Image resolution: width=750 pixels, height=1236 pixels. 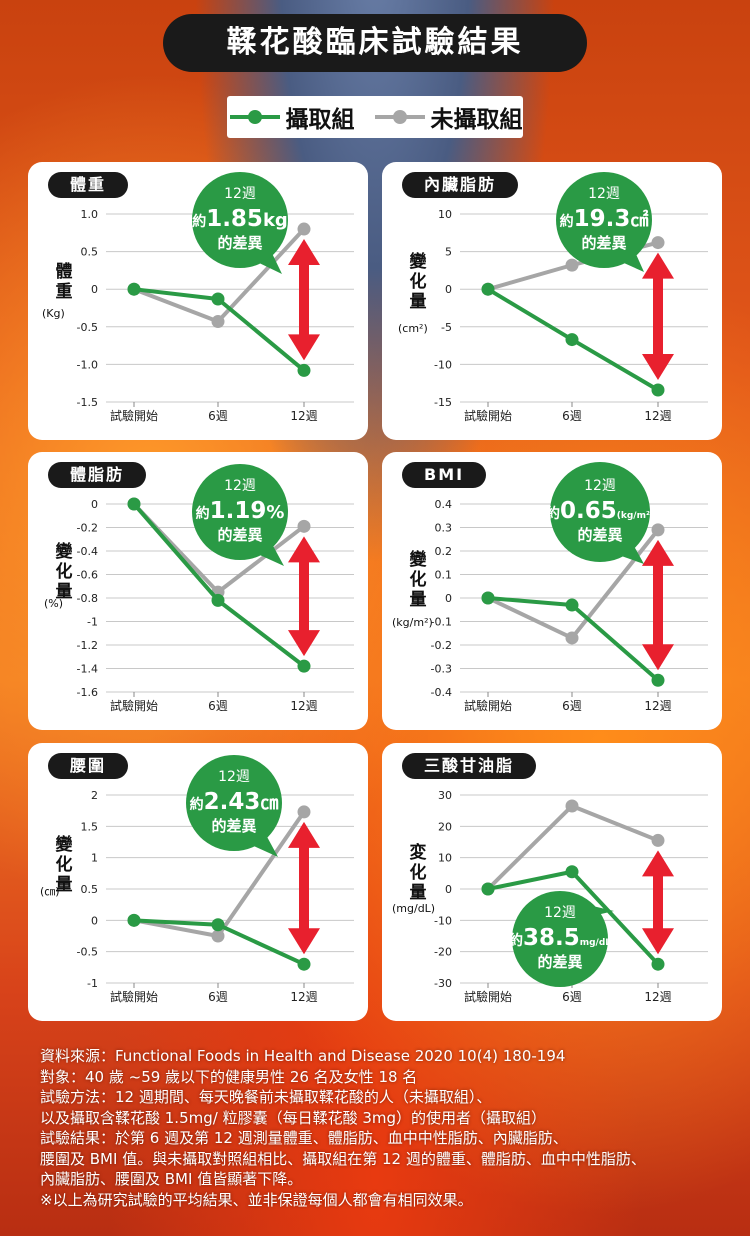 What do you see at coordinates (446, 327) in the screenshot?
I see `y-tick-label: -5` at bounding box center [446, 327].